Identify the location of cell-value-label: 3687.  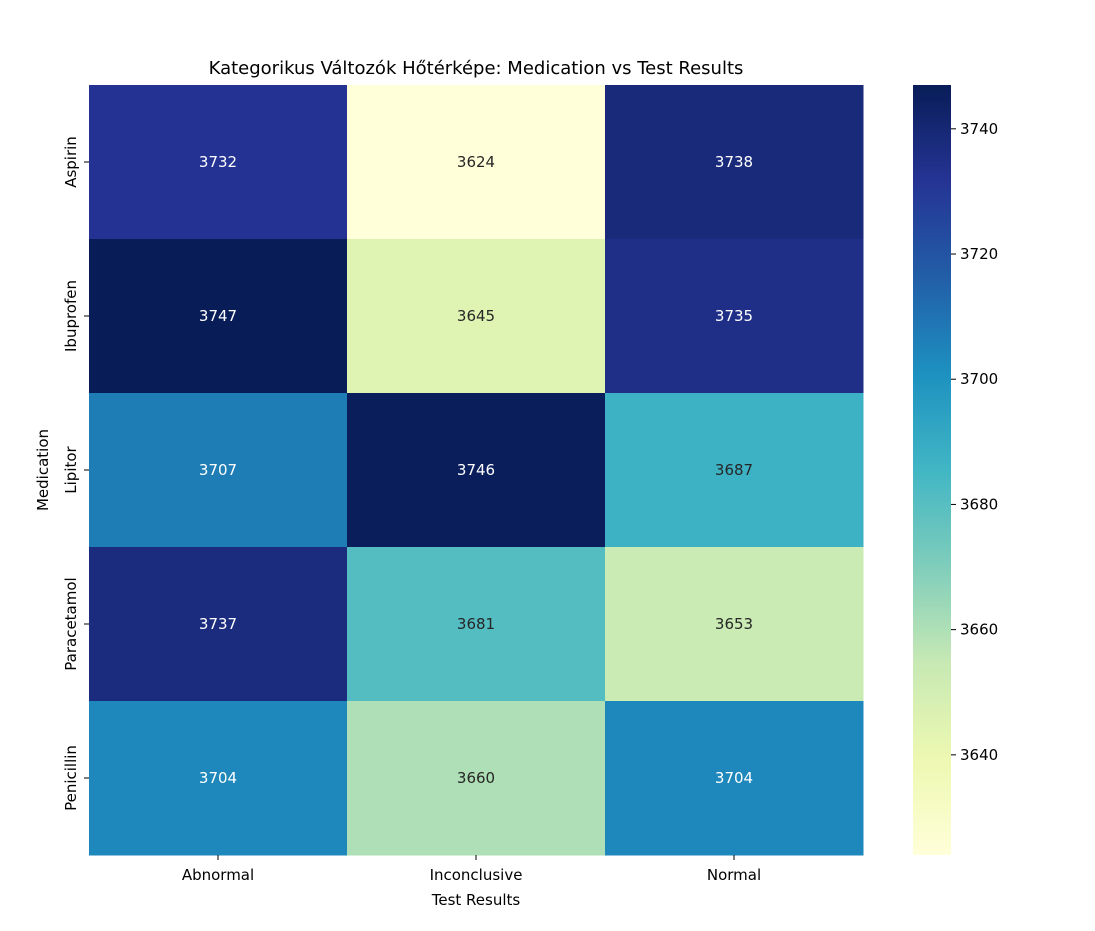
(734, 470).